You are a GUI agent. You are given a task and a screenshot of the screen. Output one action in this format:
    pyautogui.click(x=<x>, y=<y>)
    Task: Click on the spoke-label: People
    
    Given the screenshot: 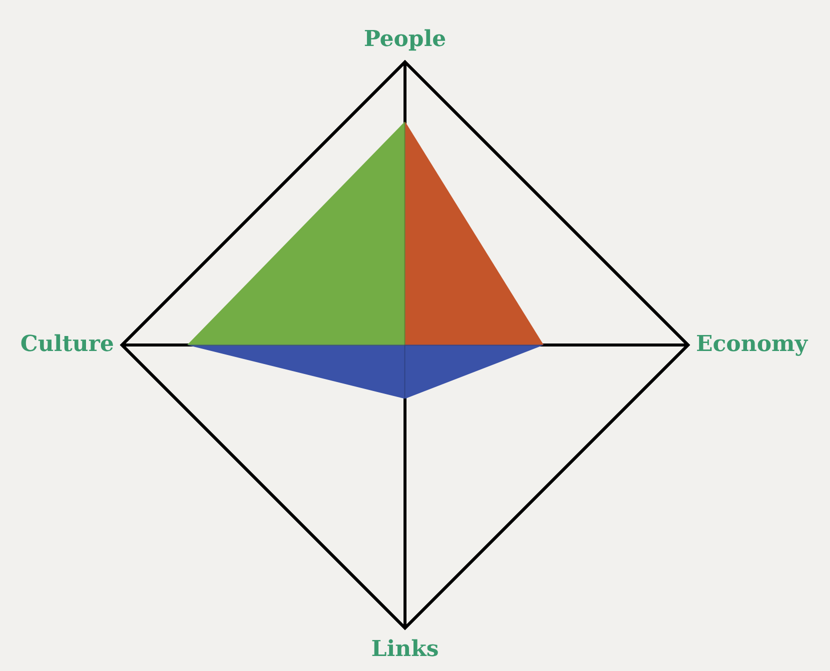 What is the action you would take?
    pyautogui.click(x=405, y=39)
    